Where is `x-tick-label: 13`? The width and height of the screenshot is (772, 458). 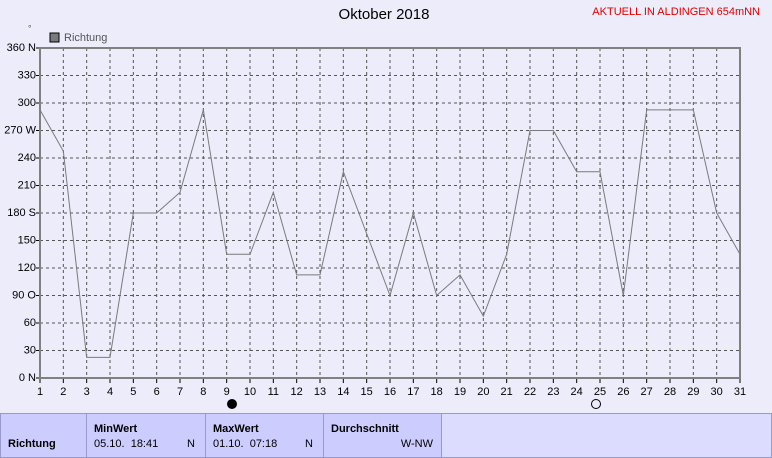
x-tick-label: 13 is located at coordinates (320, 392).